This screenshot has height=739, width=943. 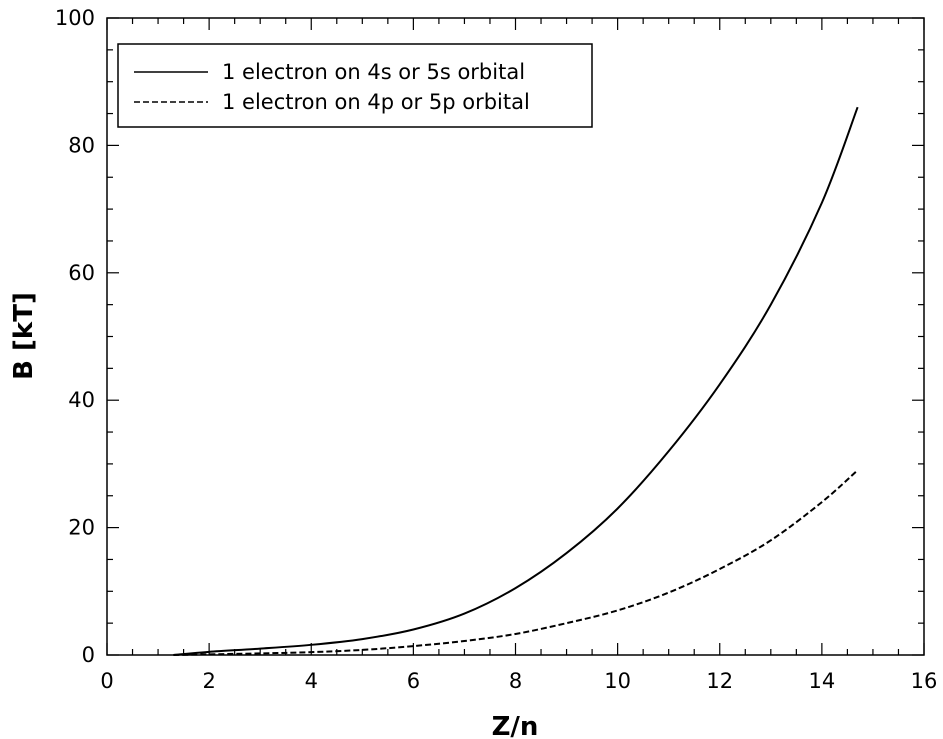 What do you see at coordinates (822, 681) in the screenshot?
I see `x-tick-label: 14` at bounding box center [822, 681].